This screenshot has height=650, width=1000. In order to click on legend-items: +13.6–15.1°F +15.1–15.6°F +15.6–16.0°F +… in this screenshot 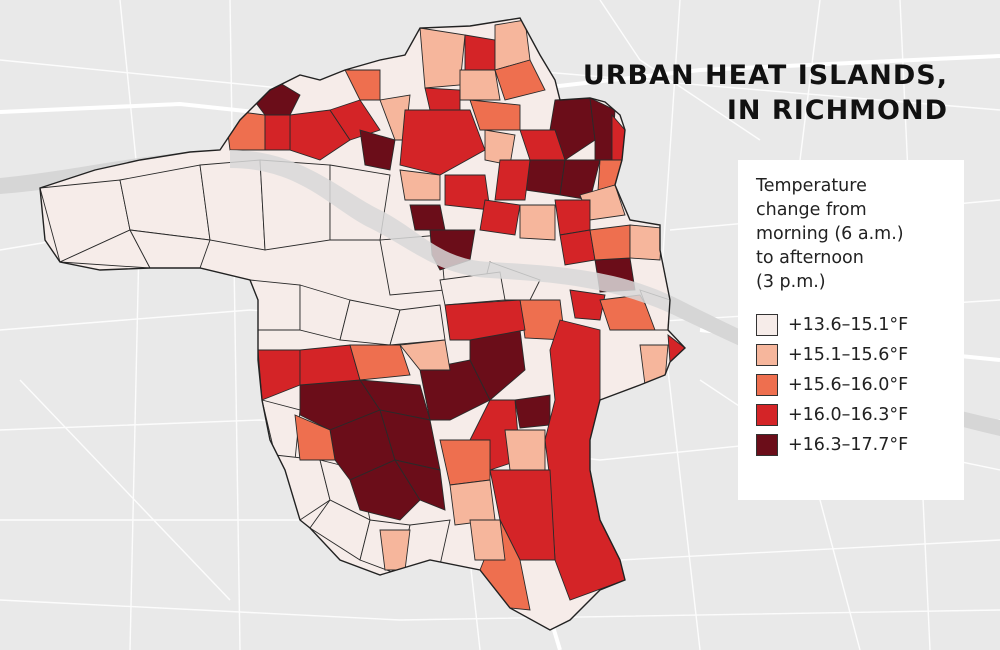, I will do `click(852, 385)`.